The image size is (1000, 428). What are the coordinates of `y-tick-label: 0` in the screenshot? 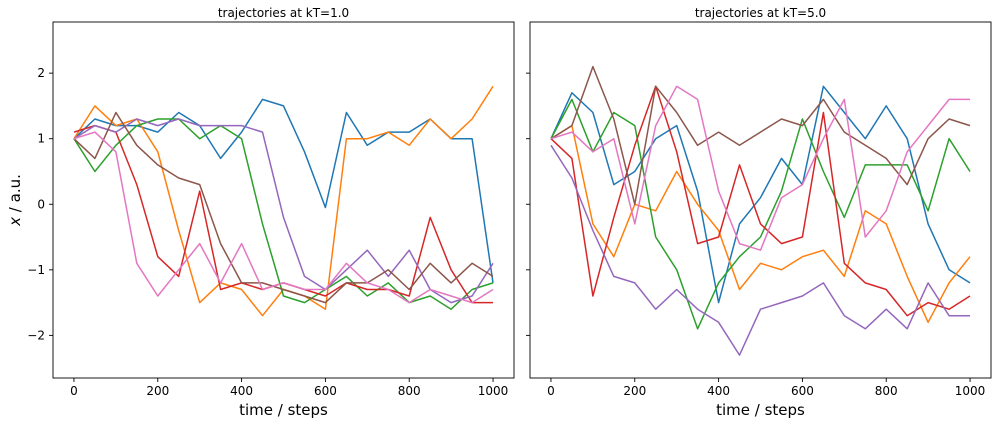 It's located at (41, 204).